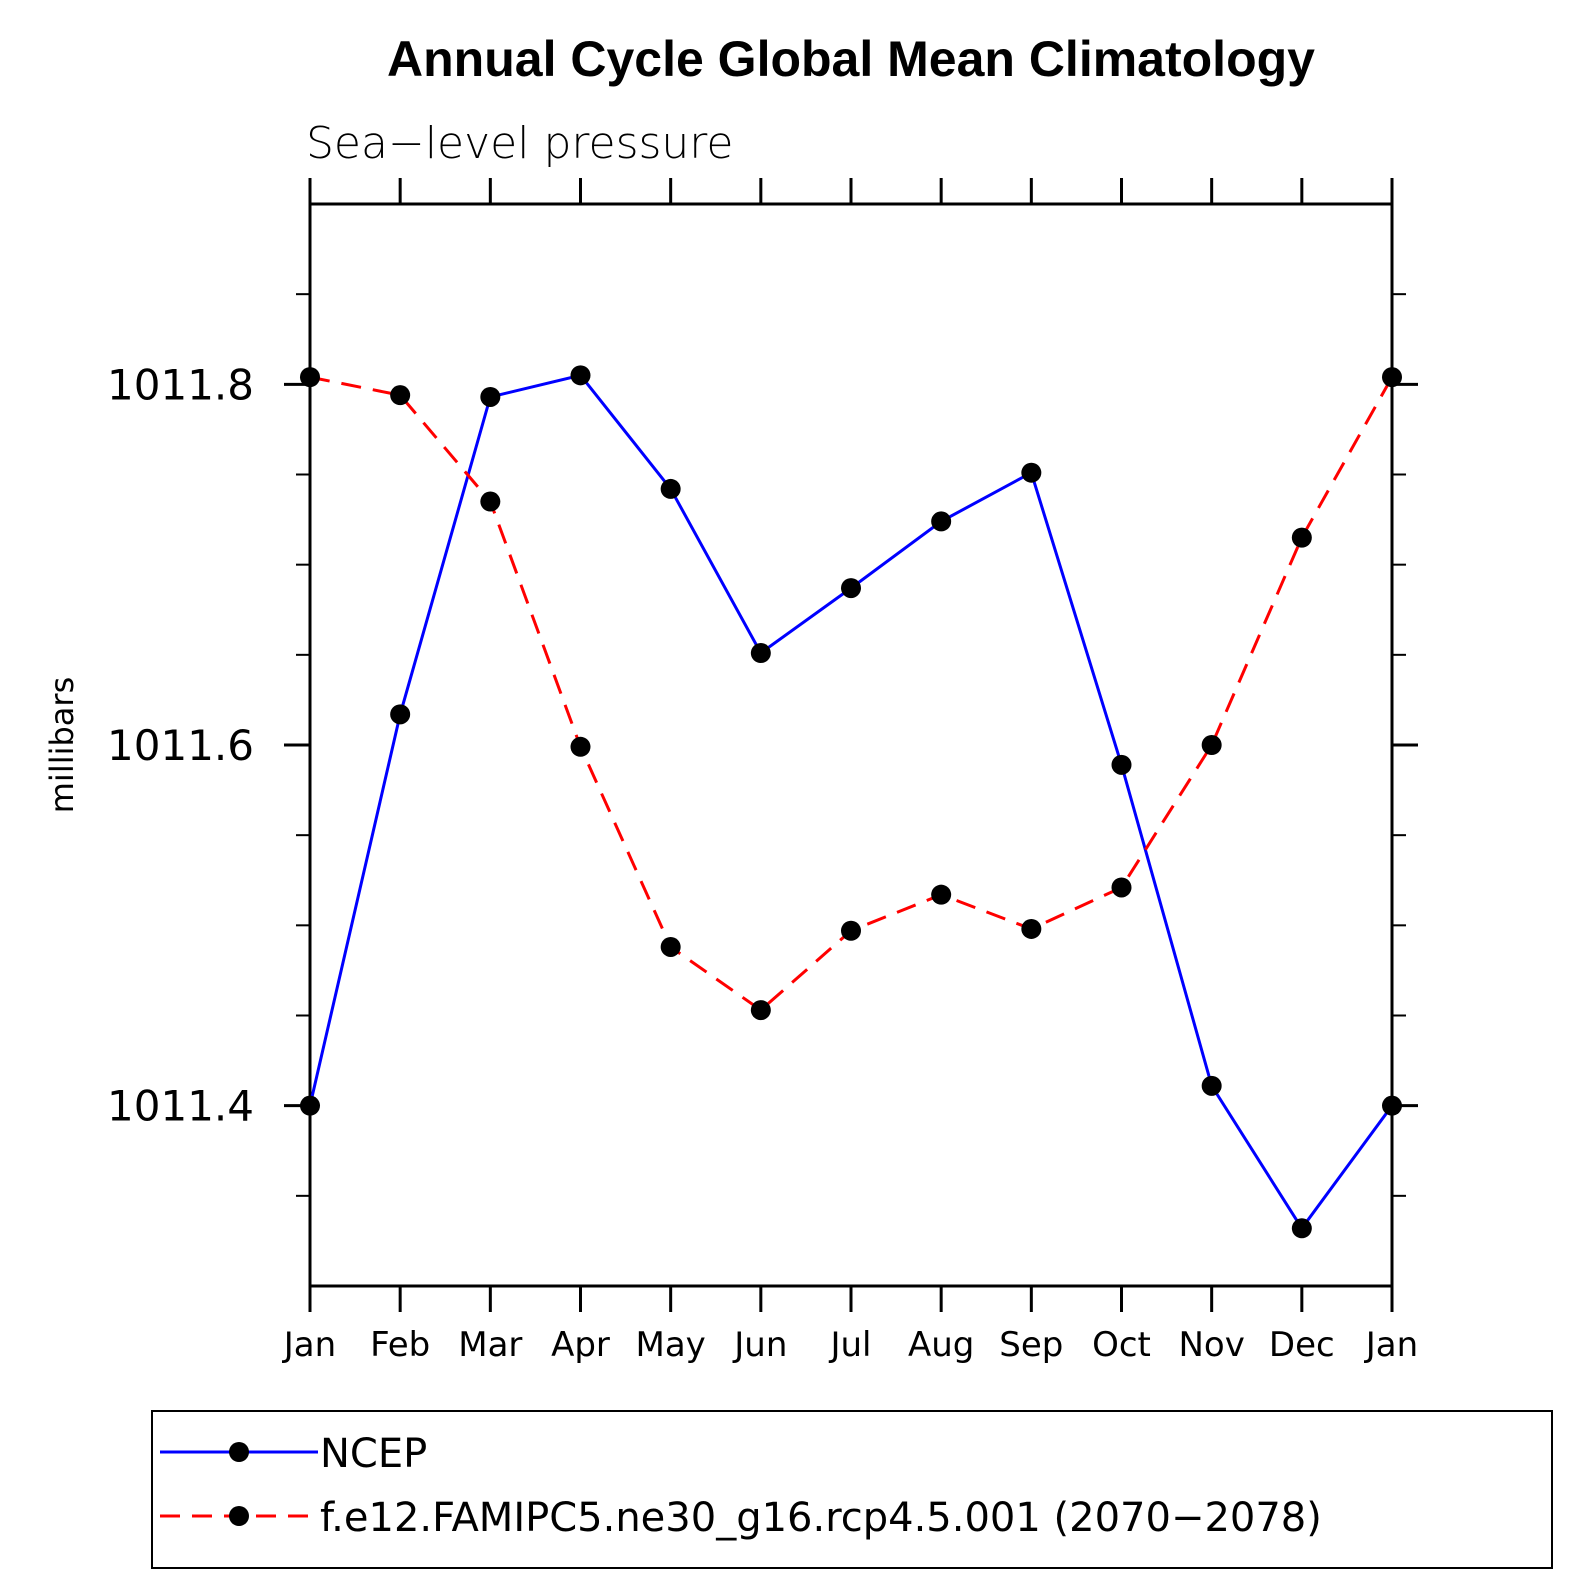 The height and width of the screenshot is (1585, 1585). What do you see at coordinates (941, 1345) in the screenshot?
I see `x-tick-label: Aug` at bounding box center [941, 1345].